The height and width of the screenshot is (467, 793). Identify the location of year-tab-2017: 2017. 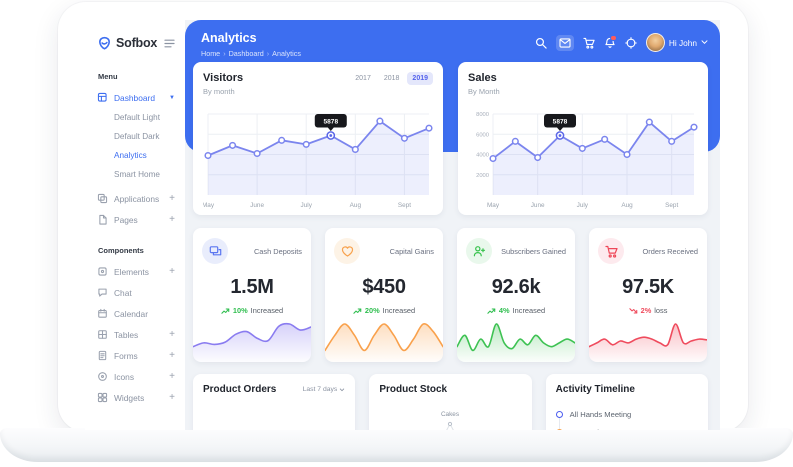
(363, 78).